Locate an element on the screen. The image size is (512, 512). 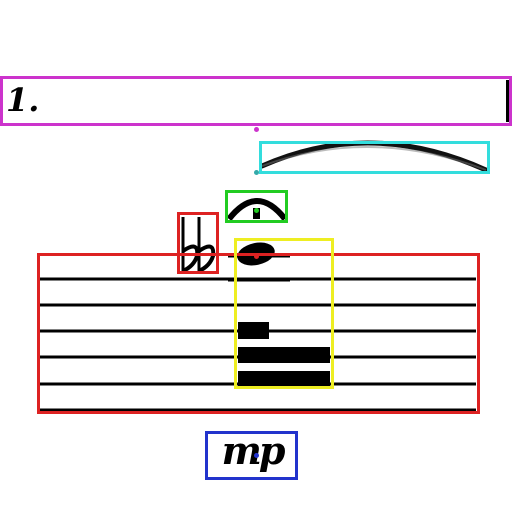
volta-label: 1. is located at coordinates (23, 100).